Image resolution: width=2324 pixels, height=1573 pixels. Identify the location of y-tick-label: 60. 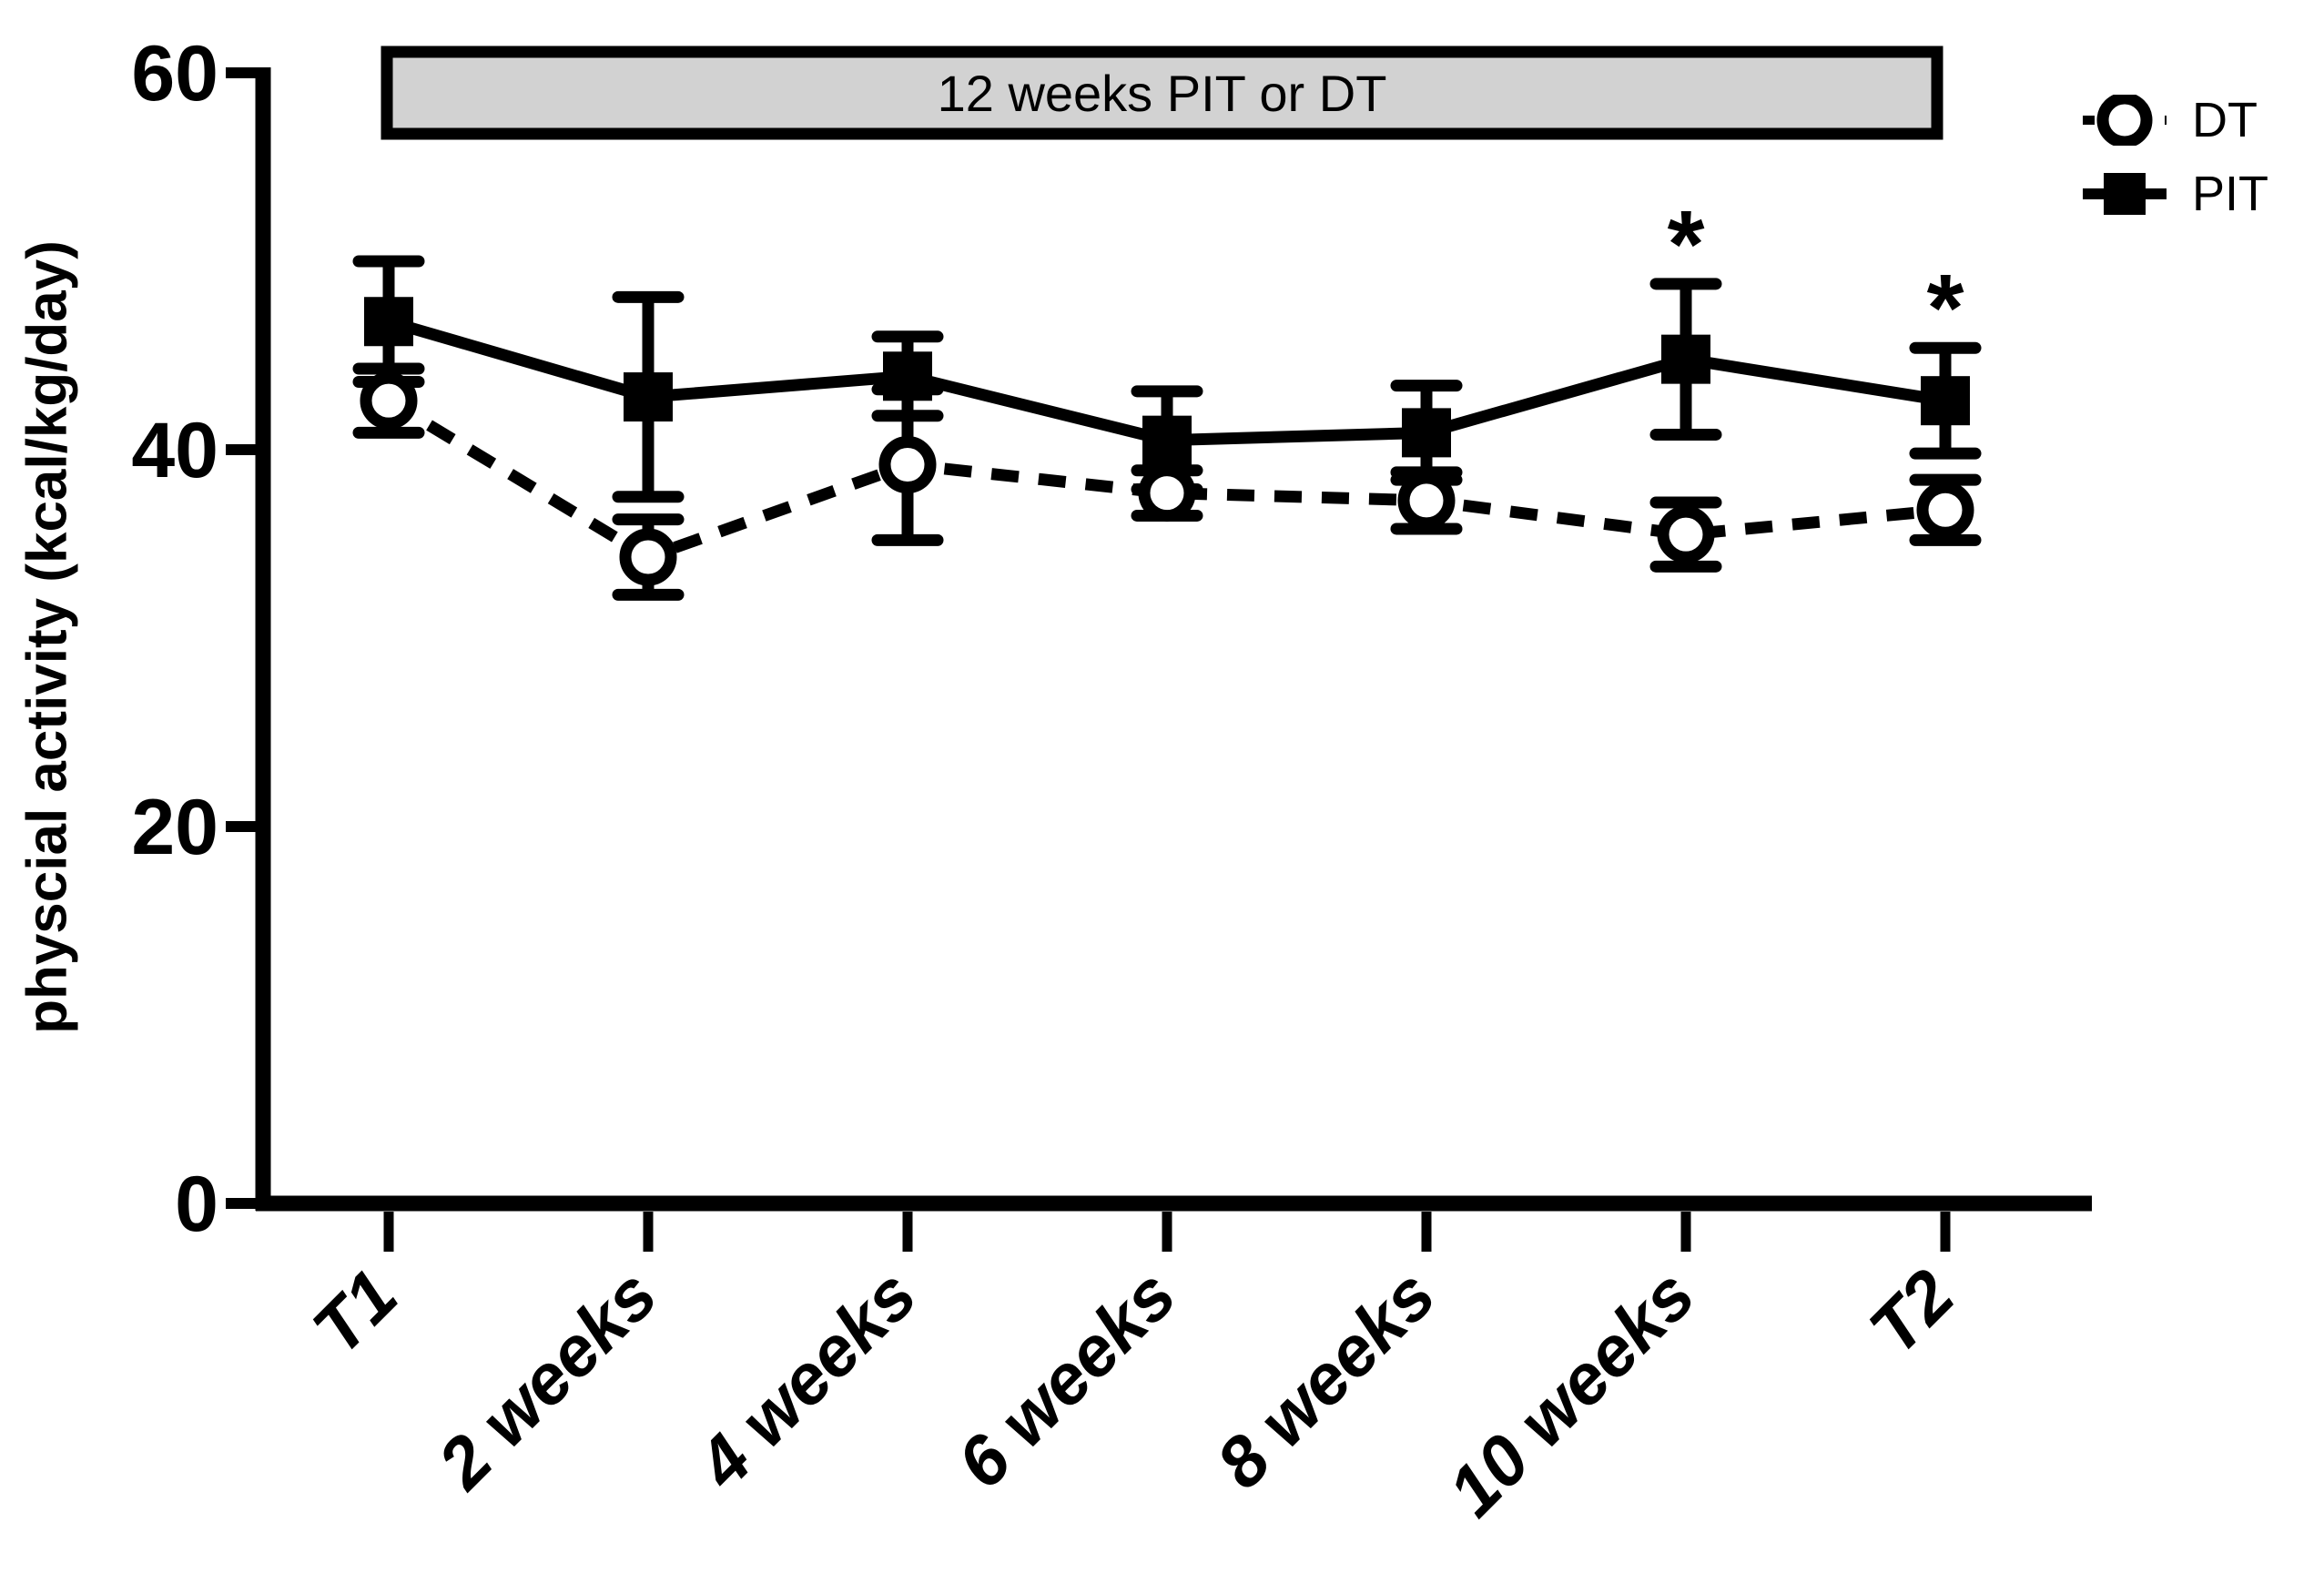
(175, 73).